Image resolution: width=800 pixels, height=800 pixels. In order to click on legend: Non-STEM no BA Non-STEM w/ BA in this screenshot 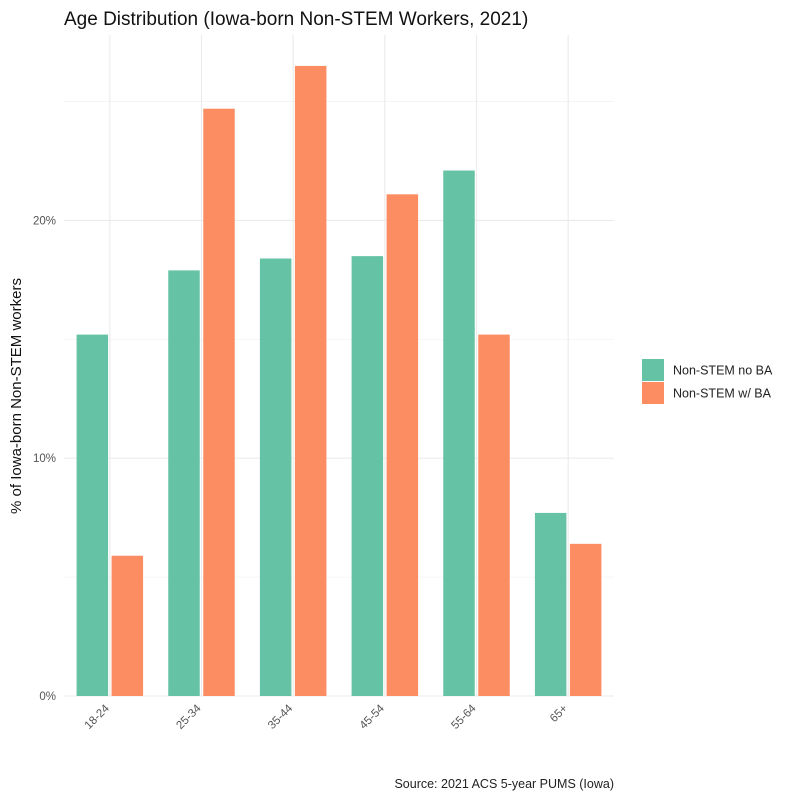, I will do `click(707, 381)`.